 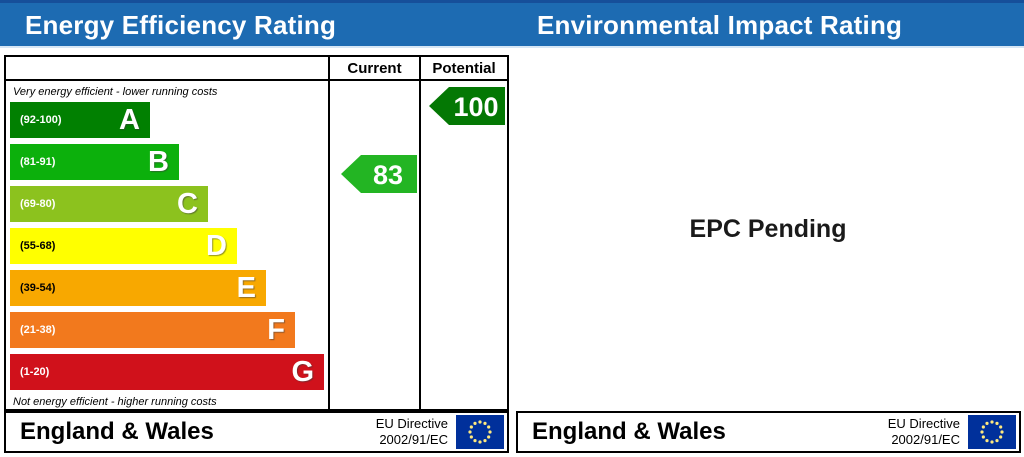 What do you see at coordinates (35, 372) in the screenshot?
I see `band-range: (1-20)` at bounding box center [35, 372].